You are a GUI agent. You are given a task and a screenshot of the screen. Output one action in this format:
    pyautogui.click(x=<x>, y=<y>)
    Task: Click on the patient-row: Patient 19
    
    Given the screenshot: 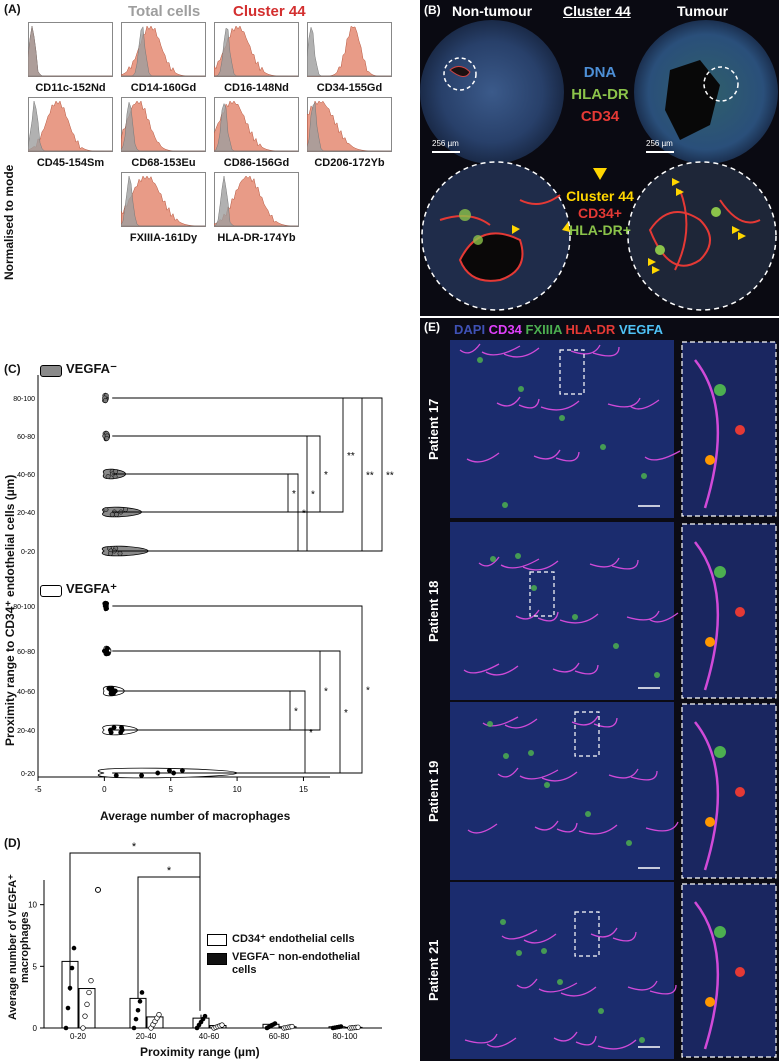 What is the action you would take?
    pyautogui.click(x=599, y=791)
    